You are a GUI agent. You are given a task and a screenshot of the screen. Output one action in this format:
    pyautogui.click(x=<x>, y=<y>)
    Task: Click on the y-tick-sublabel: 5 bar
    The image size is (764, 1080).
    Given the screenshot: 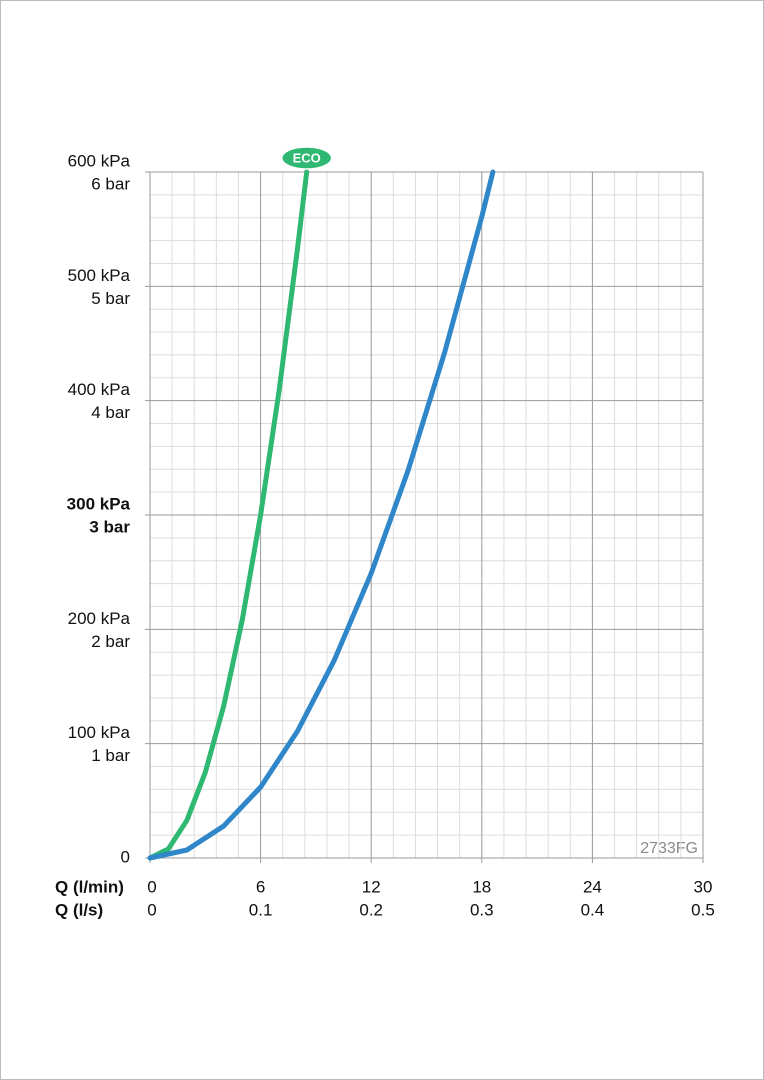 What is the action you would take?
    pyautogui.click(x=110, y=298)
    